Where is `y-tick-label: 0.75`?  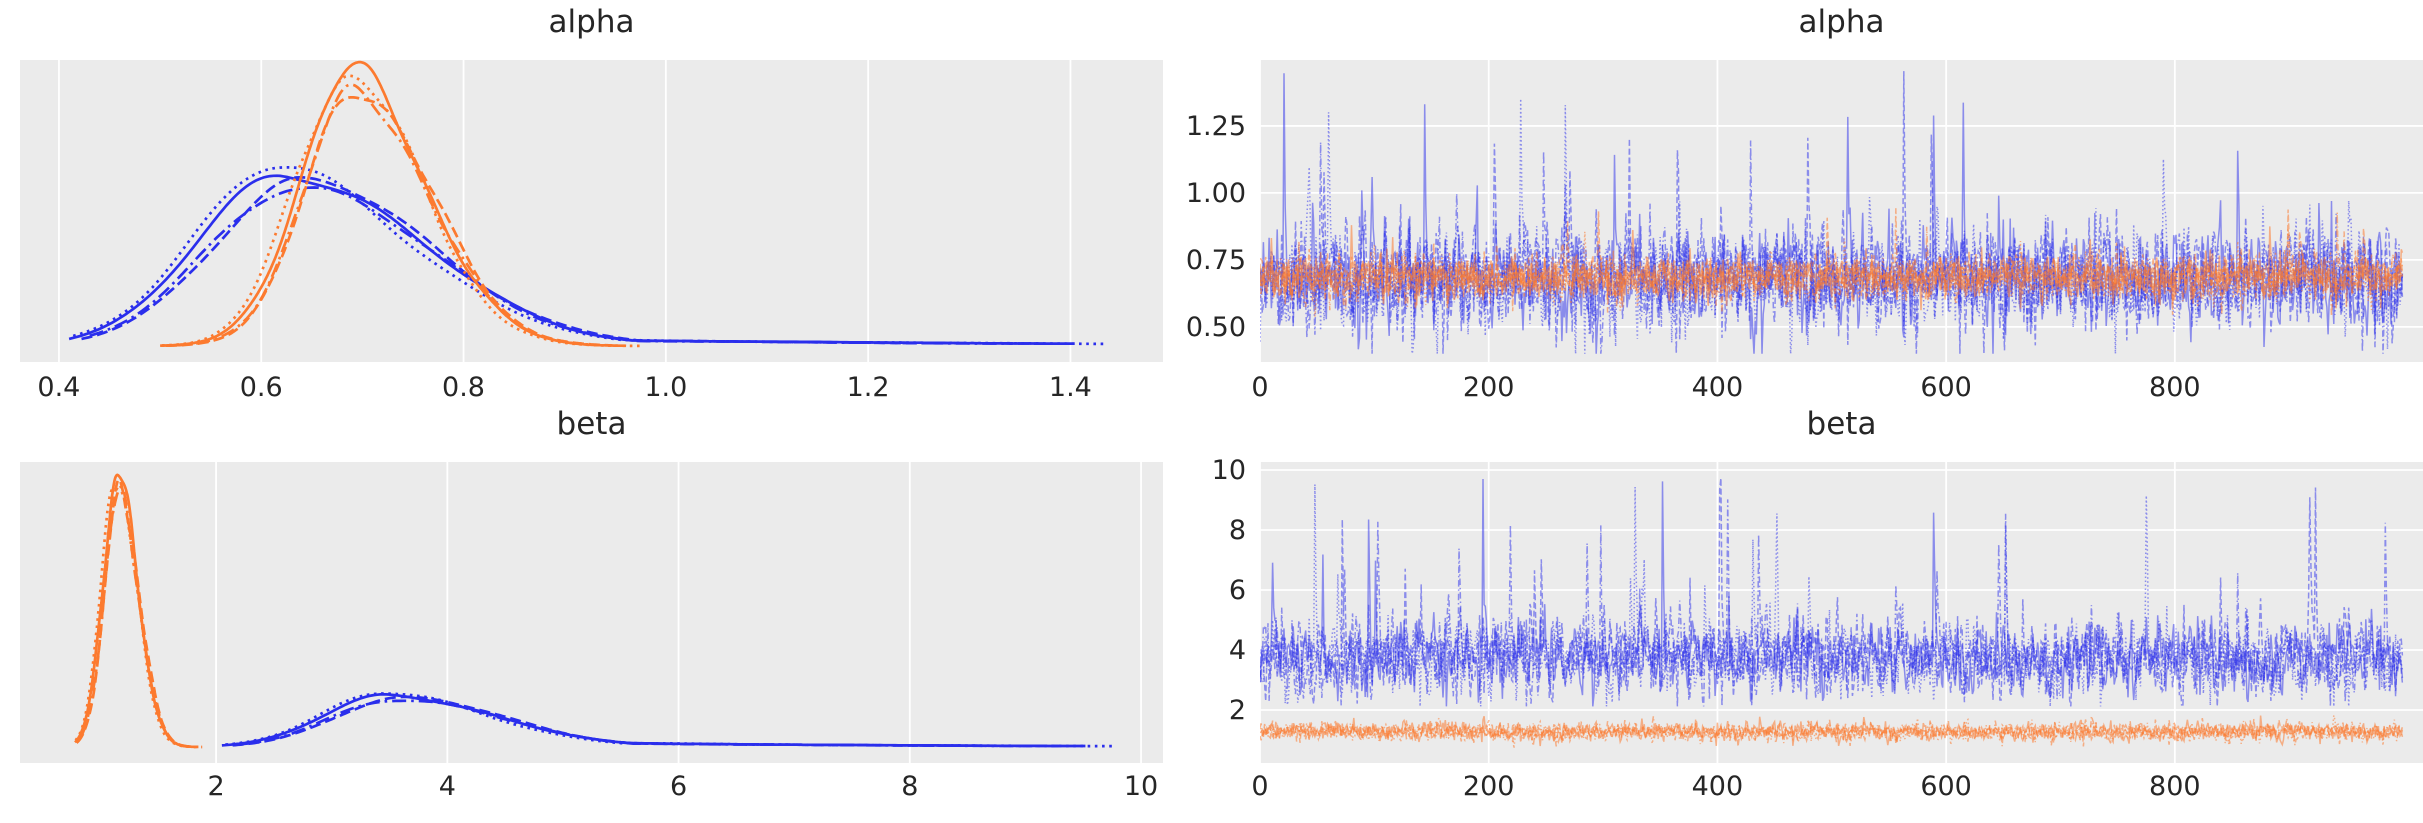 y-tick-label: 0.75 is located at coordinates (1216, 260).